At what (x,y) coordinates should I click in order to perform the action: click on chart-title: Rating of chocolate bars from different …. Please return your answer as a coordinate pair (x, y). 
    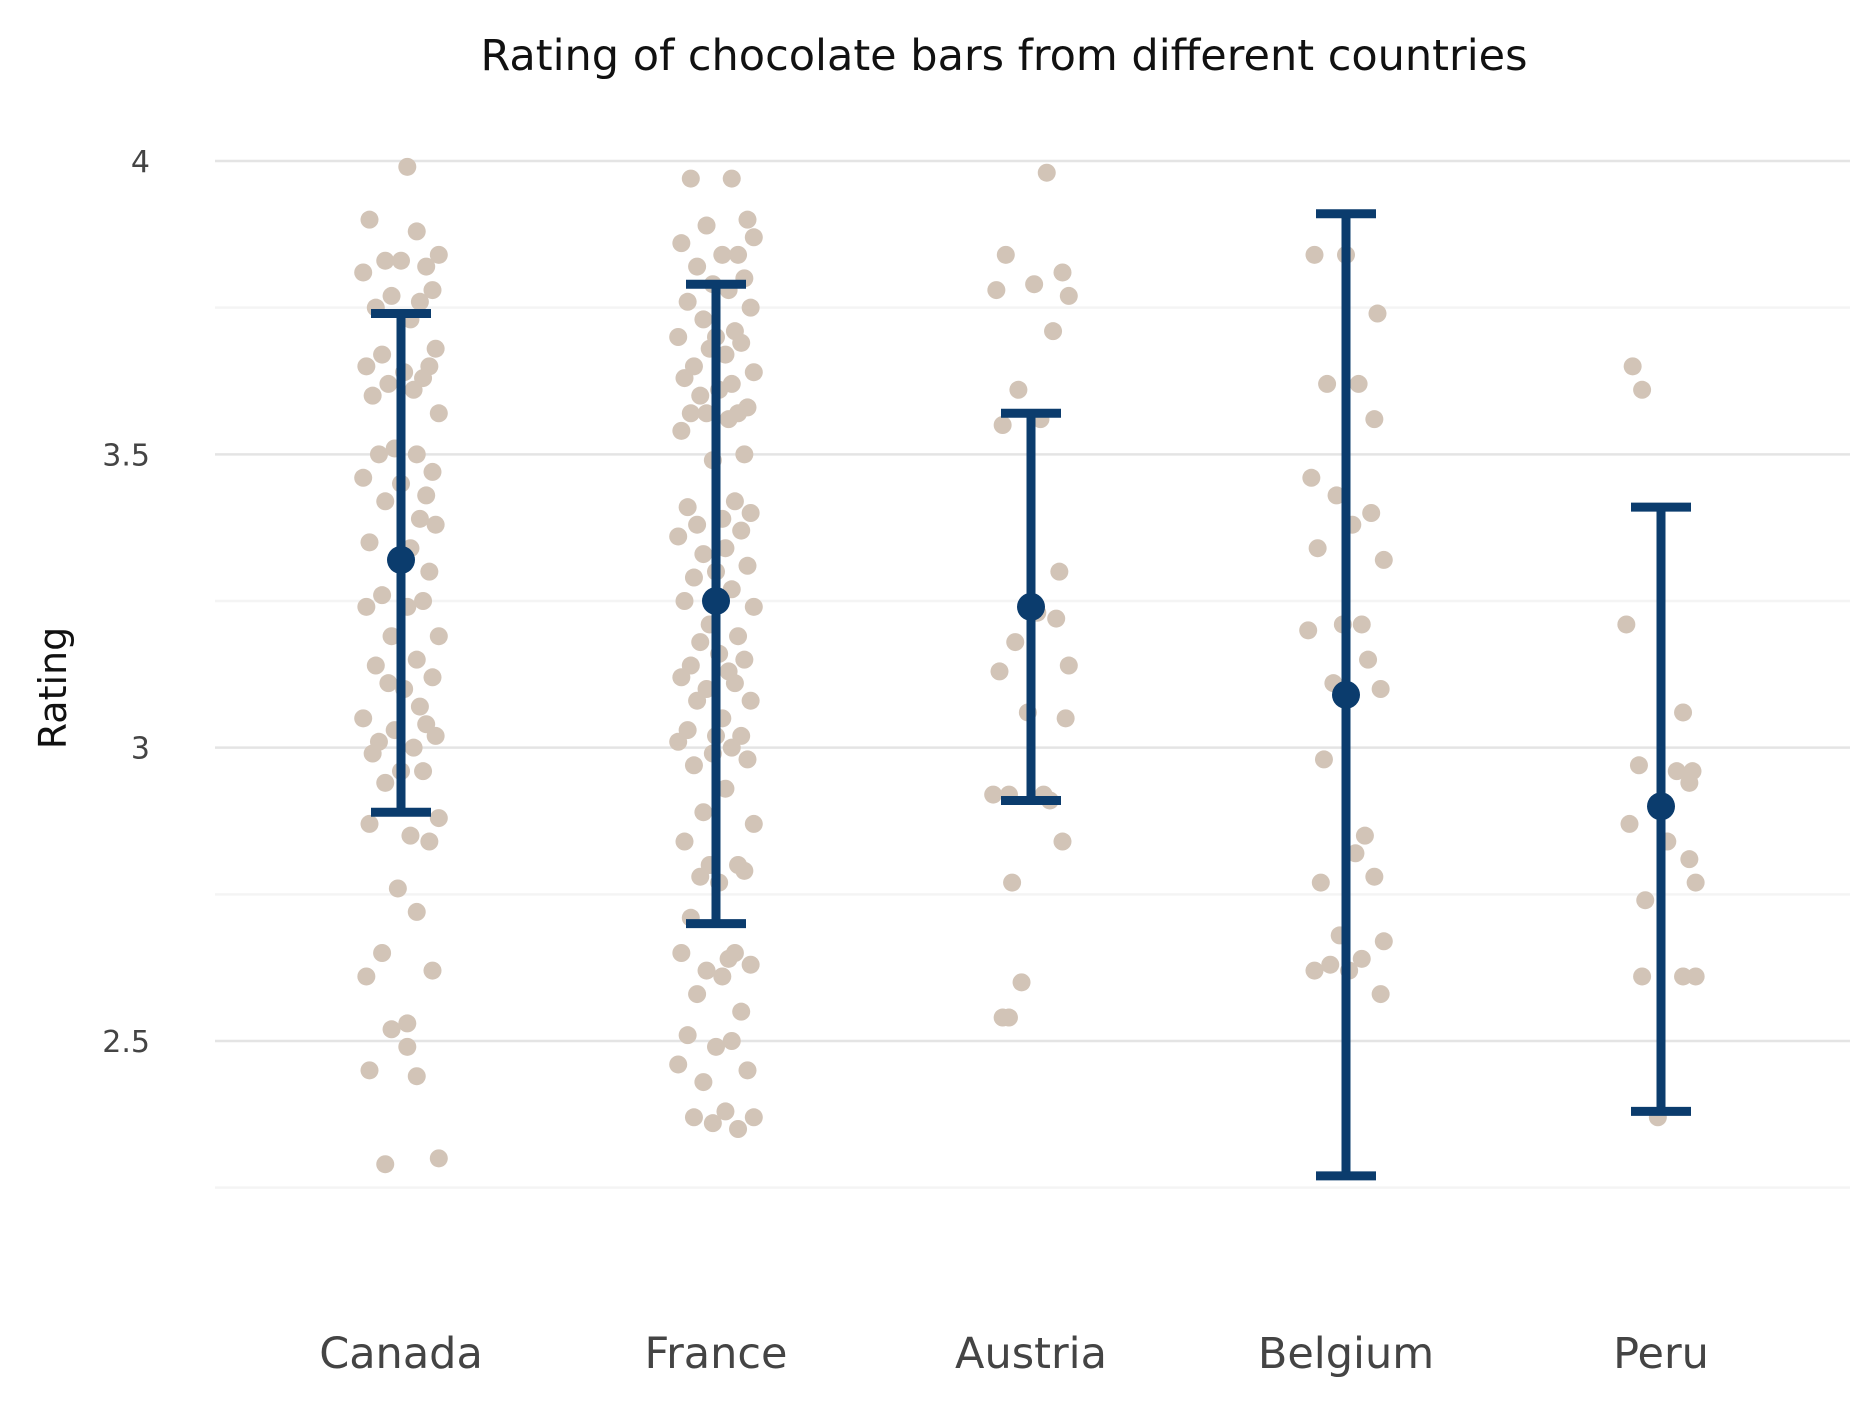
    Looking at the image, I should click on (1003, 56).